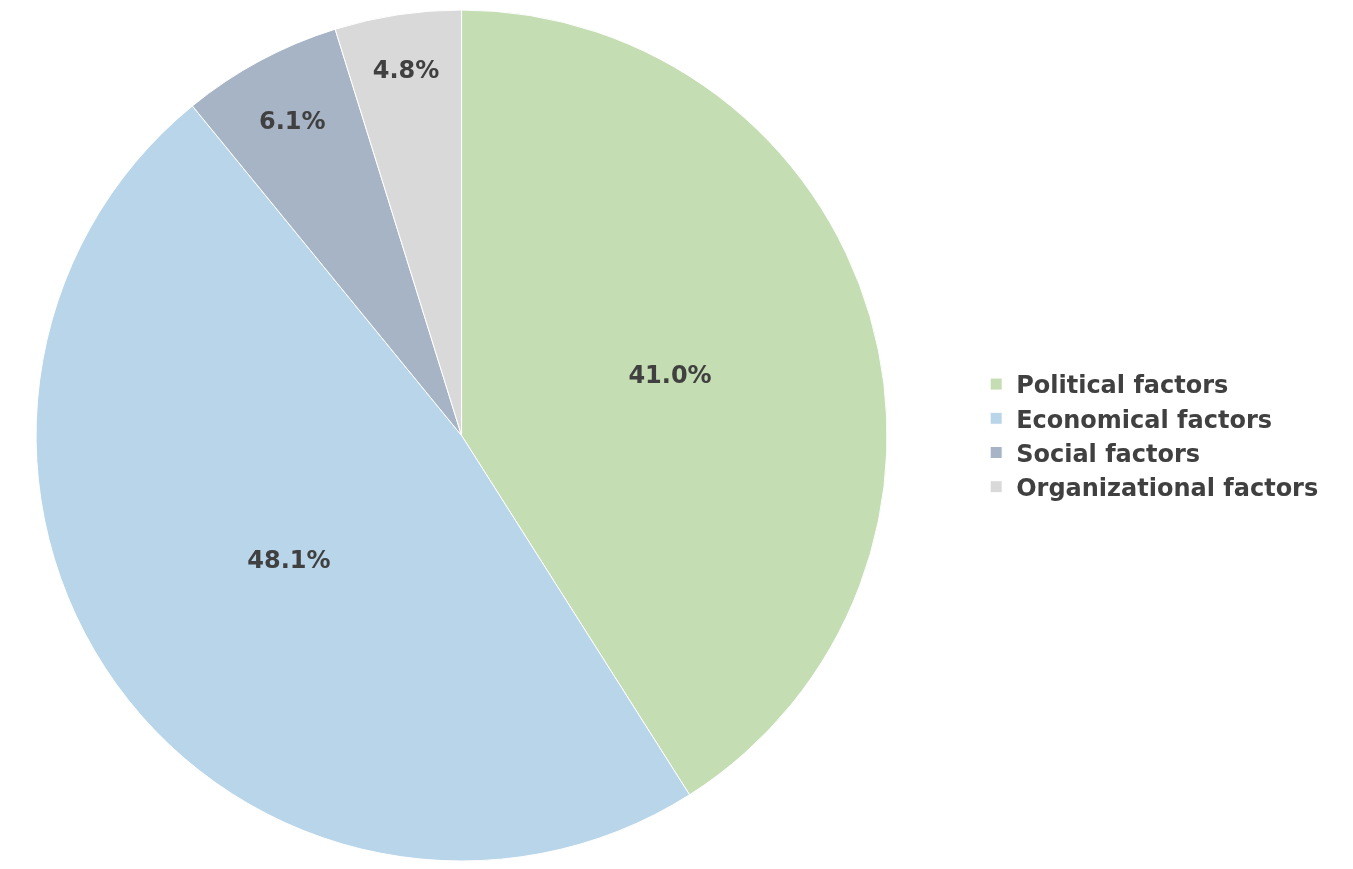 This screenshot has height=869, width=1353. Describe the element at coordinates (406, 69) in the screenshot. I see `data-label: 4.8%` at that location.